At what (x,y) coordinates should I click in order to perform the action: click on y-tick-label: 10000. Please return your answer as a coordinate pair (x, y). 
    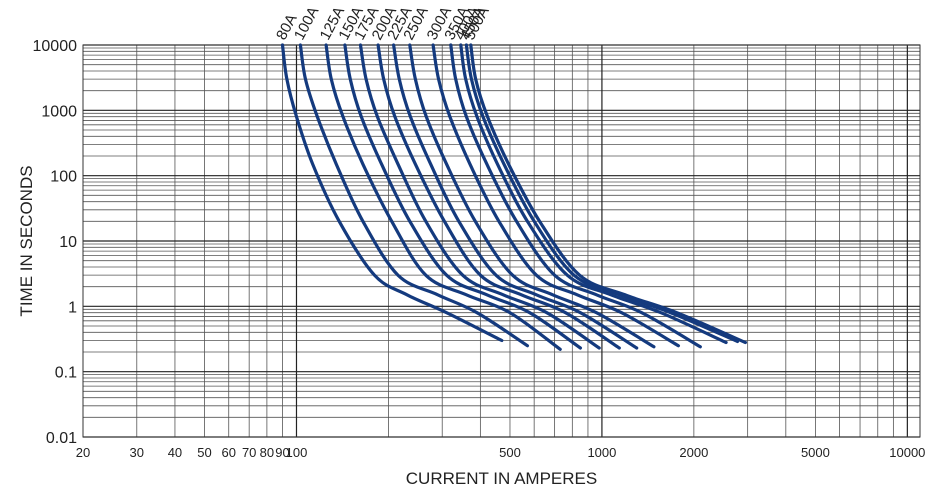
    Looking at the image, I should click on (55, 46).